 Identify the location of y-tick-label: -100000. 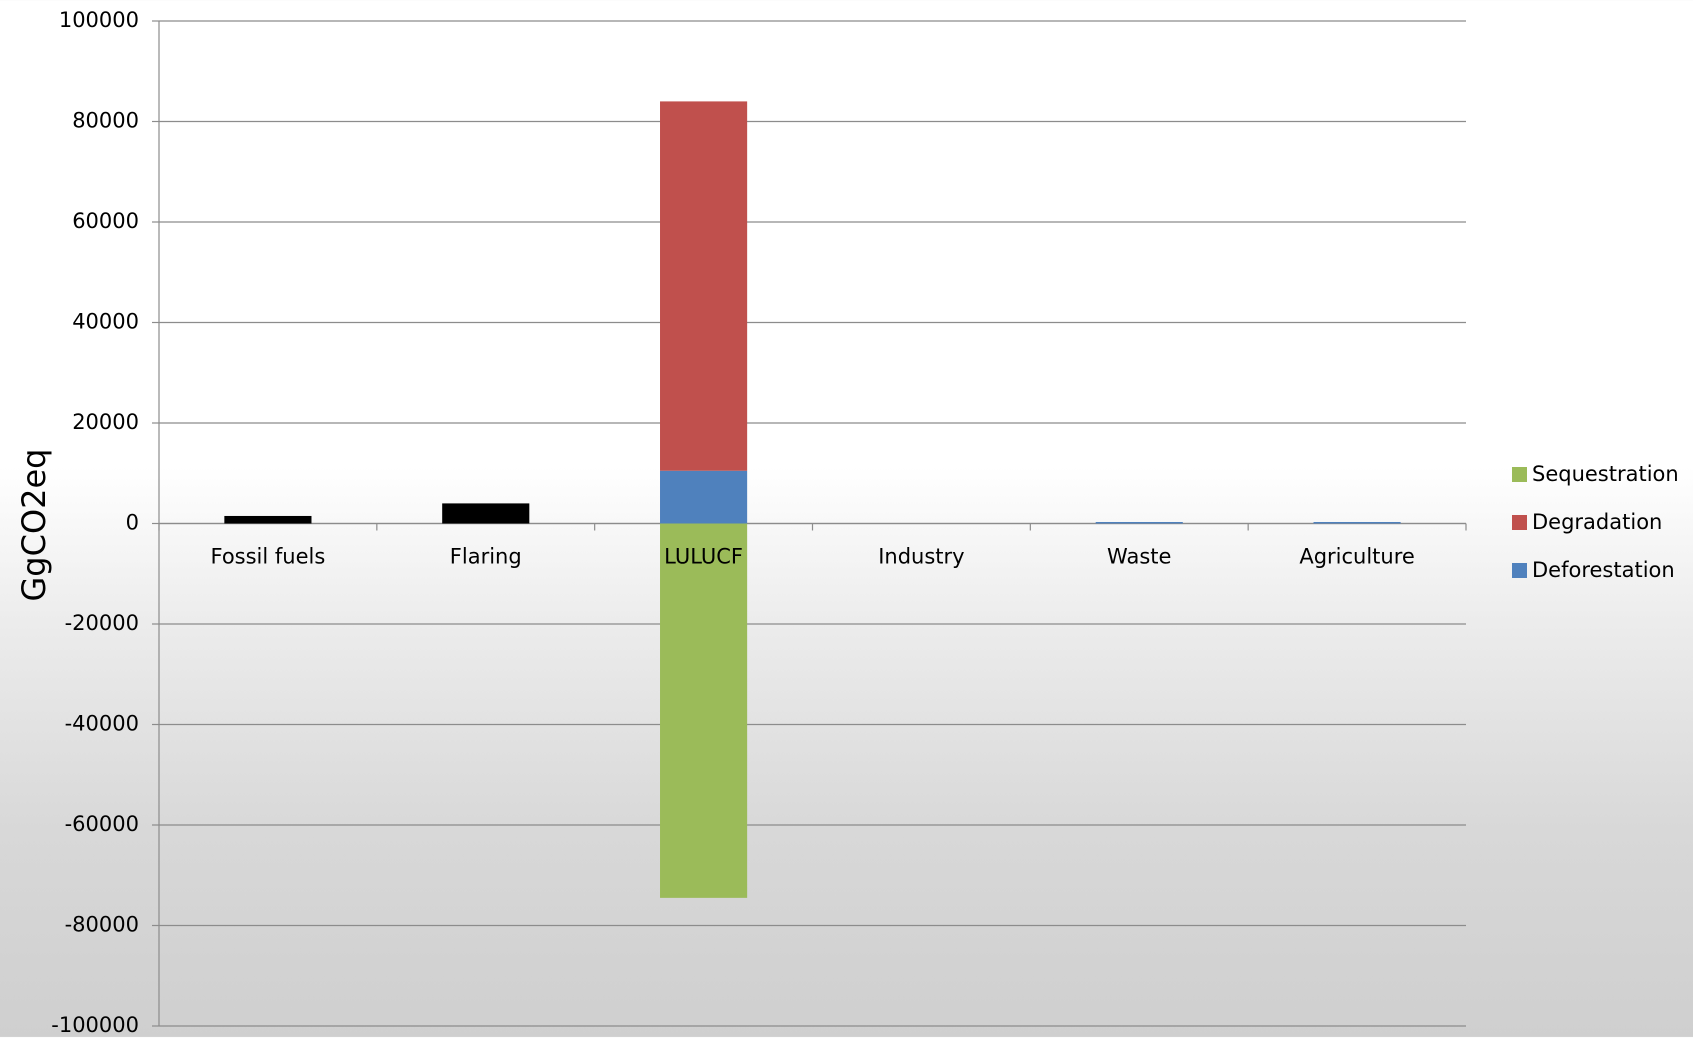
(95, 1025).